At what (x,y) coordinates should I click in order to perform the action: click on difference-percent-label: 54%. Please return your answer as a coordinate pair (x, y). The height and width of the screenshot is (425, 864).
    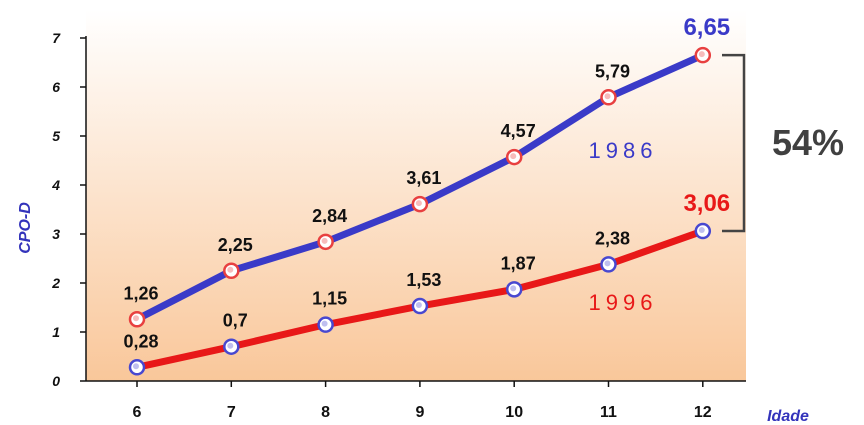
    Looking at the image, I should click on (808, 142).